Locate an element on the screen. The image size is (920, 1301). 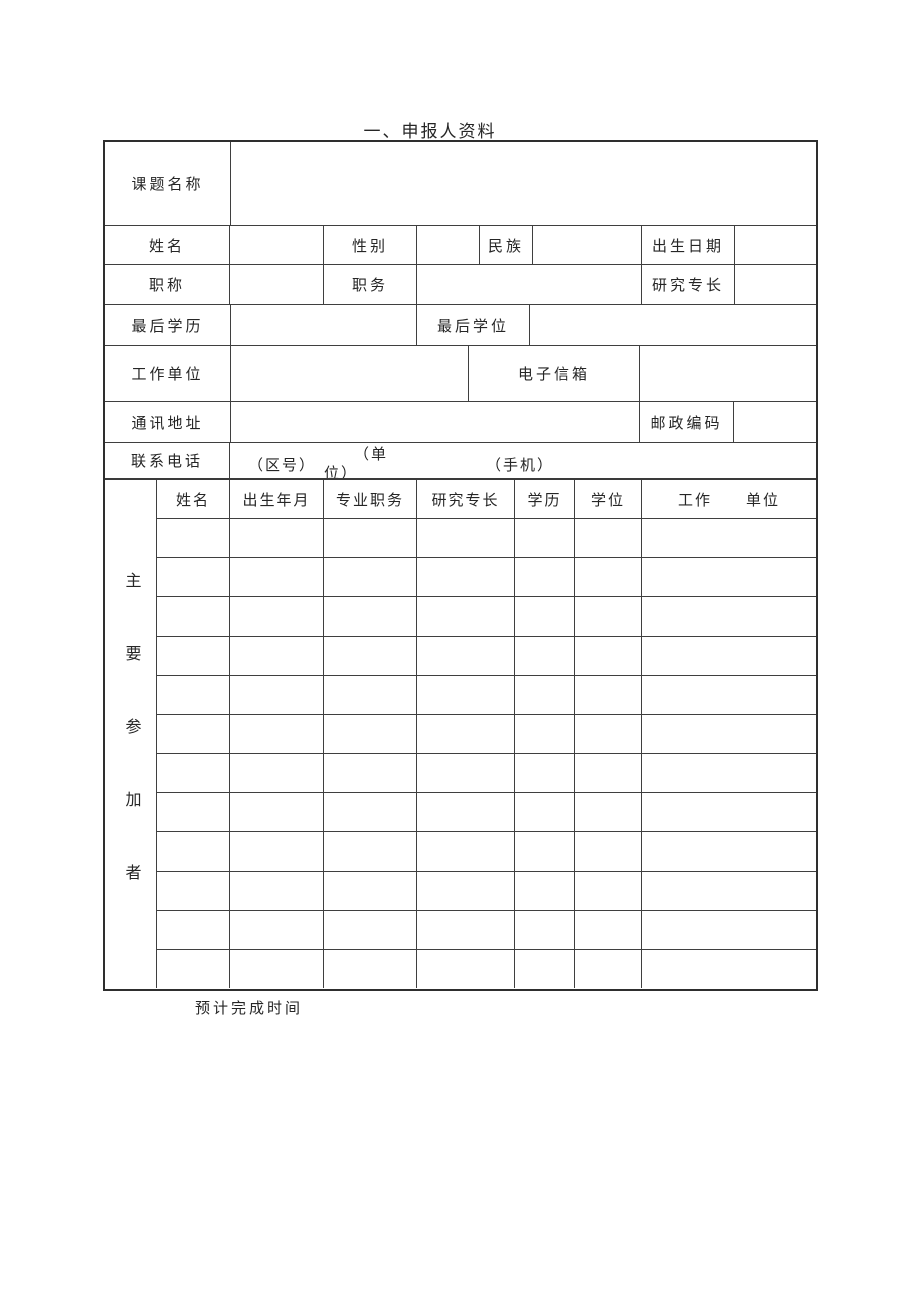
mailing-address-field is located at coordinates (435, 422).